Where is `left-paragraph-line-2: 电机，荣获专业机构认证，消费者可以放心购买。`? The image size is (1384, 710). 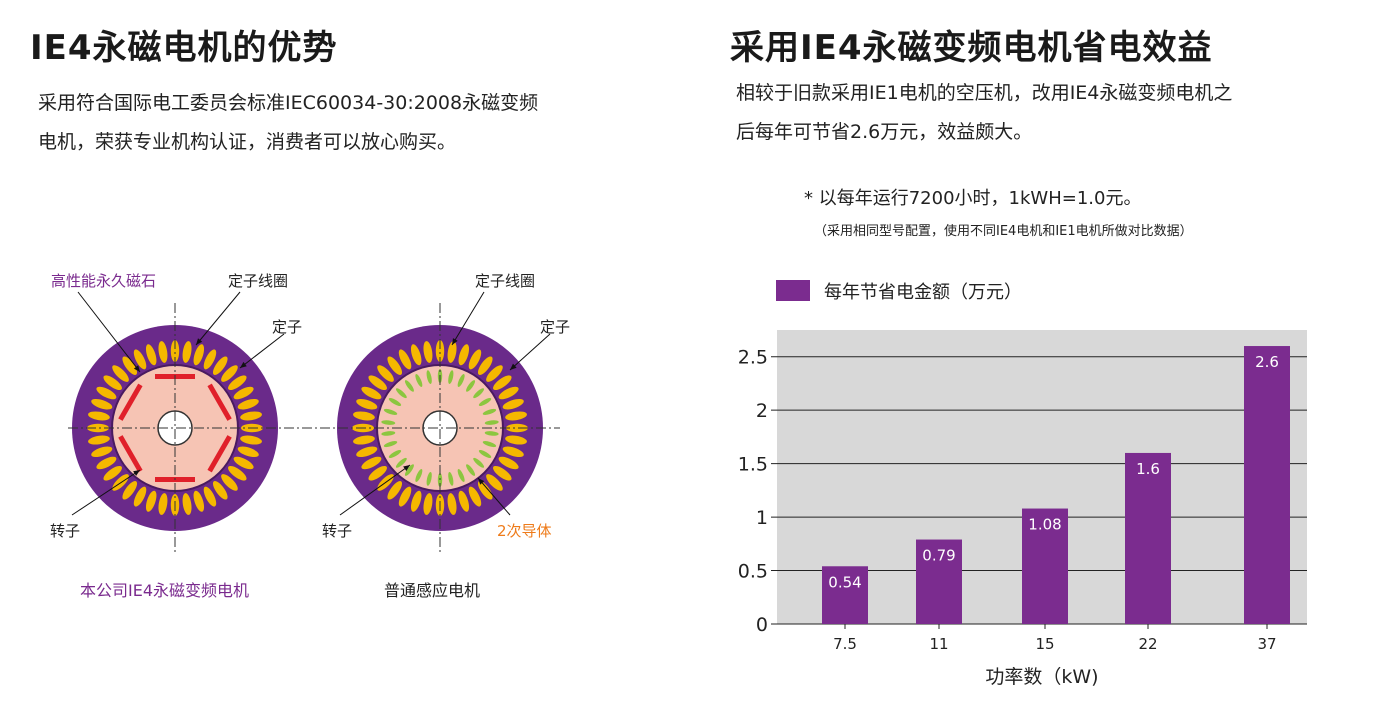 left-paragraph-line-2: 电机，荣获专业机构认证，消费者可以放心购买。 is located at coordinates (247, 142).